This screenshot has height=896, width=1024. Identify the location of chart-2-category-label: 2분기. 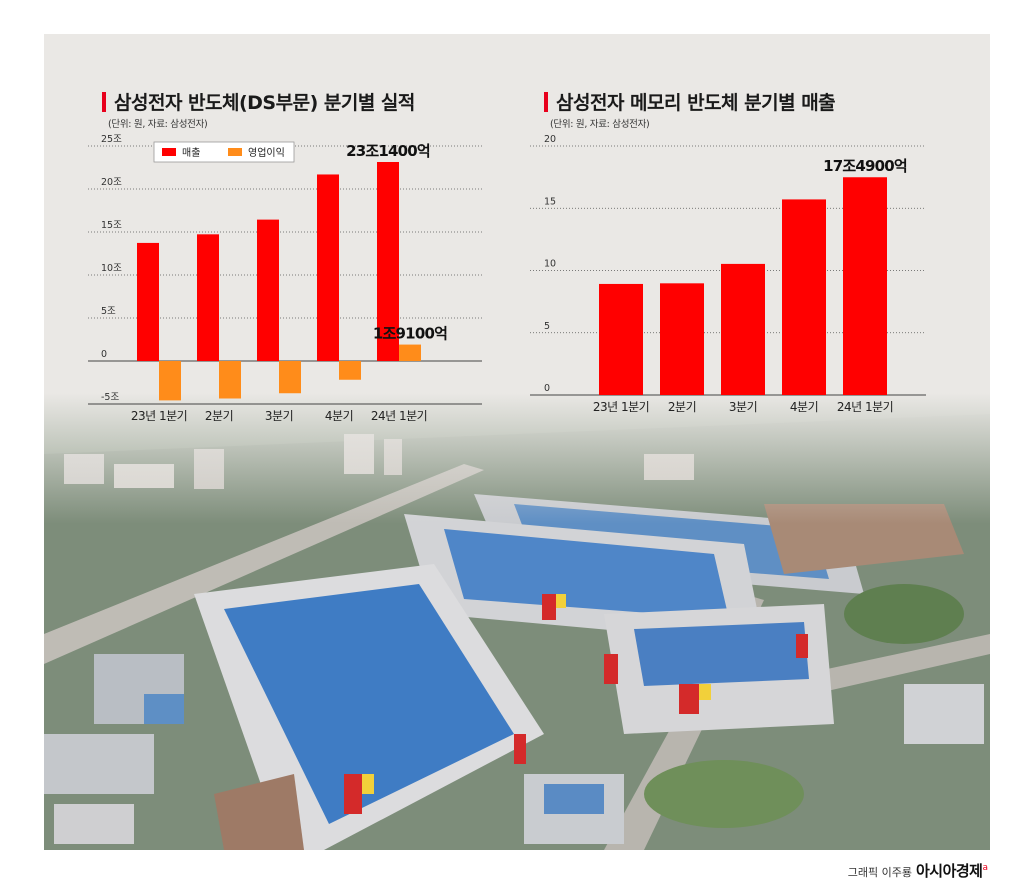
(682, 407).